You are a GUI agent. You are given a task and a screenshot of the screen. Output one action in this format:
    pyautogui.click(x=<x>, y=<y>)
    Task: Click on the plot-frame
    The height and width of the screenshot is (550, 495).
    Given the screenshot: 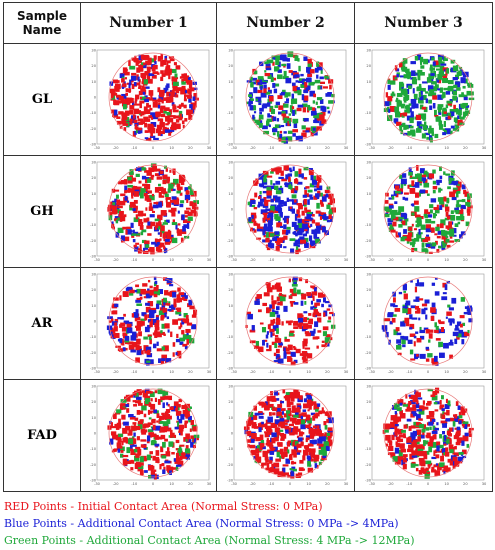 What is the action you would take?
    pyautogui.click(x=289, y=320)
    